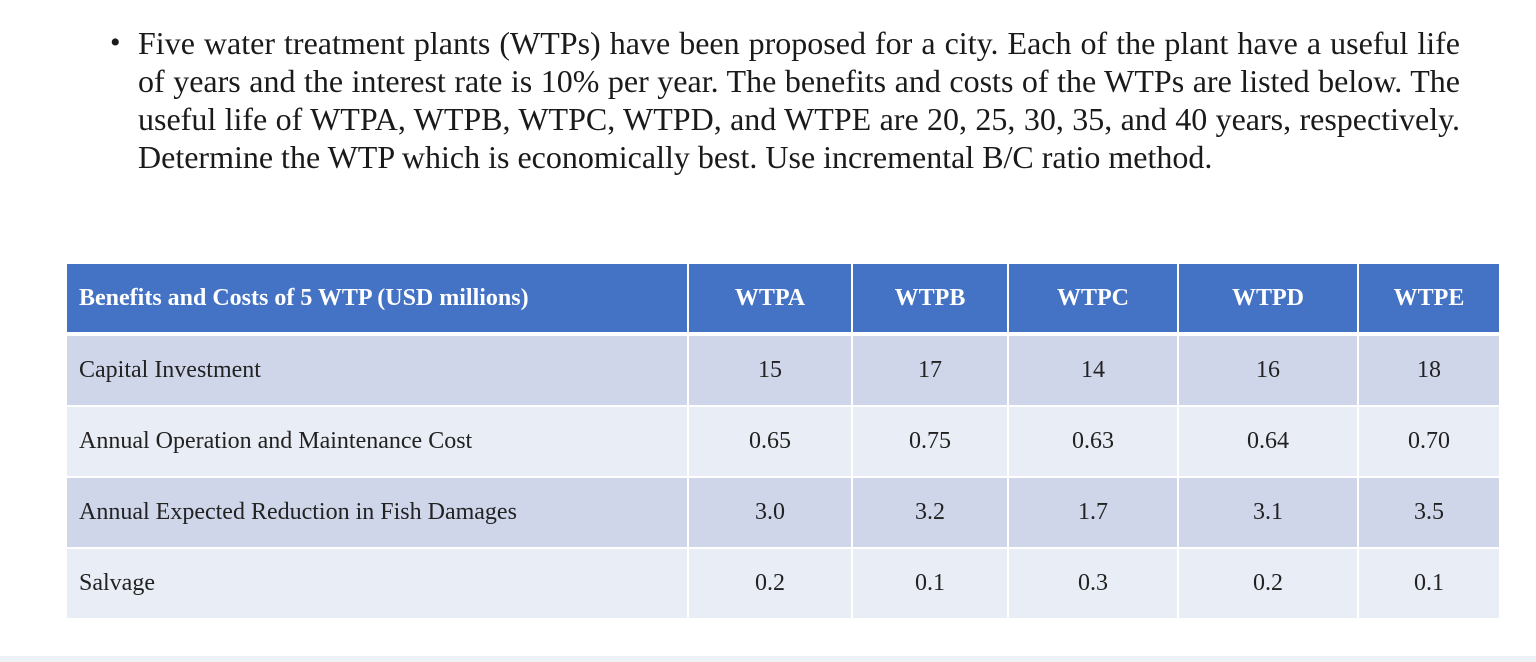 The image size is (1536, 662). I want to click on table-row: Capital Investment 15 17 14 16 18, so click(783, 369).